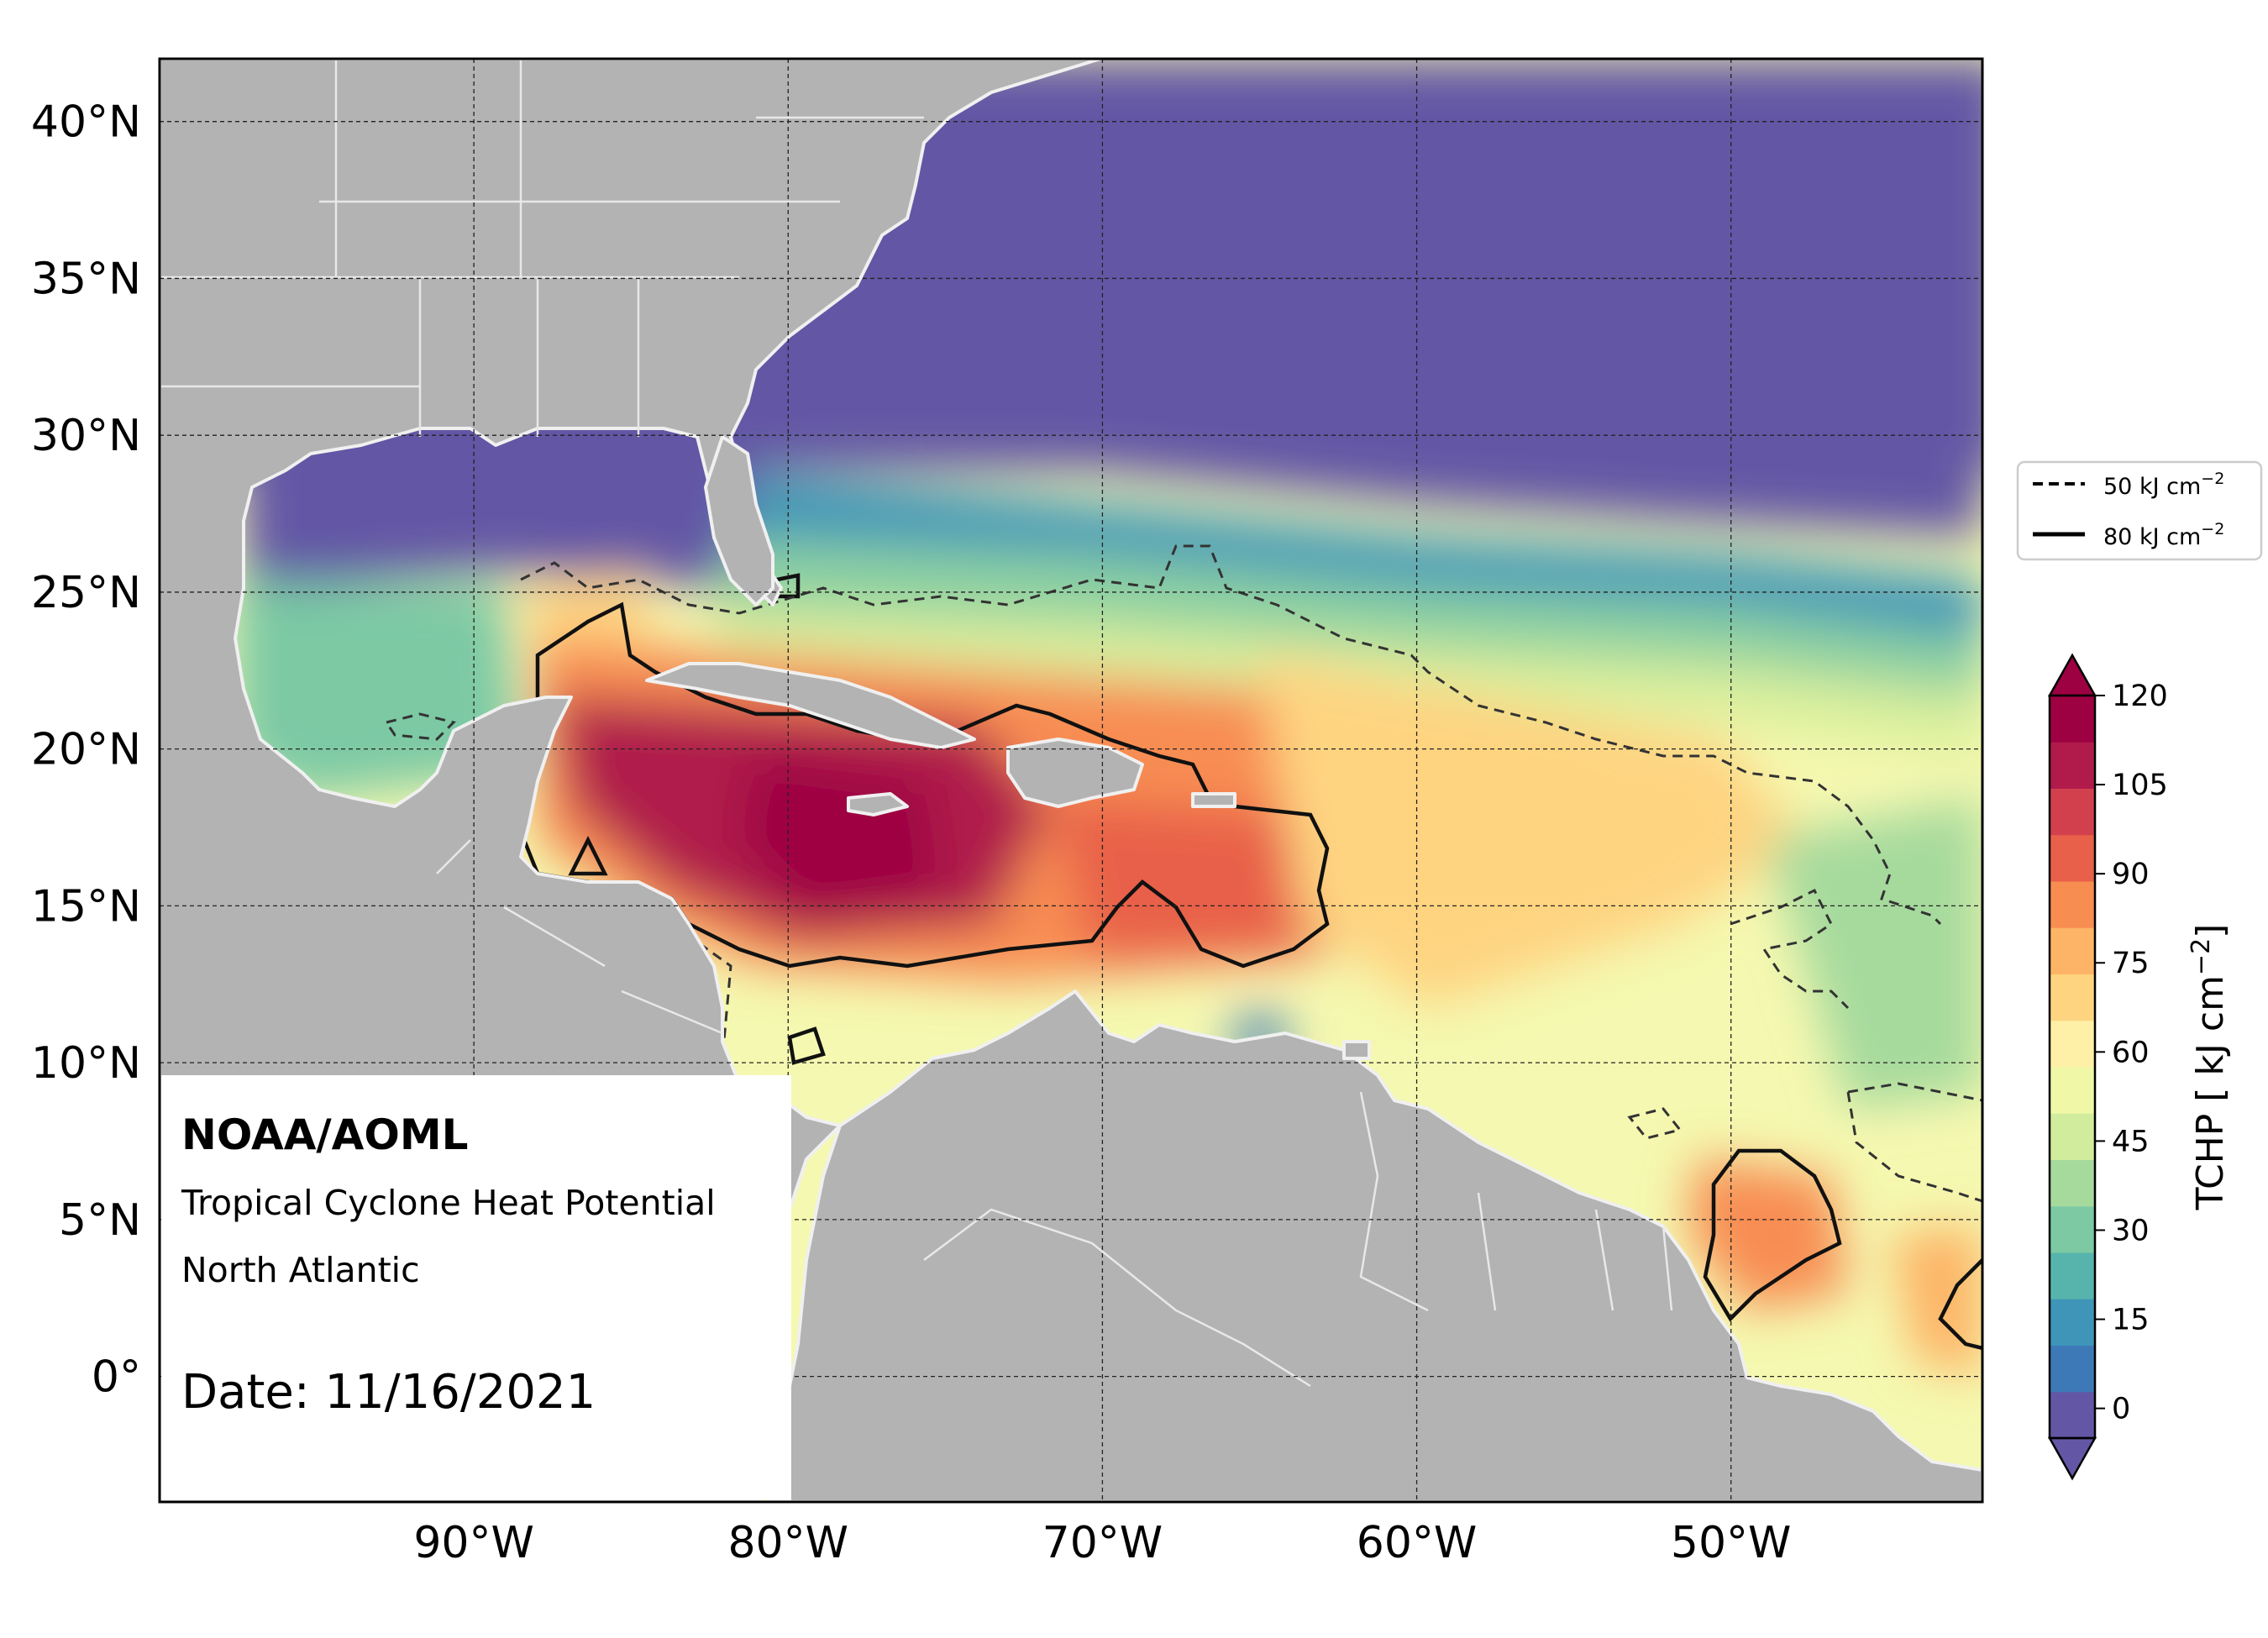 Image resolution: width=2268 pixels, height=1638 pixels. I want to click on lon-tick-label: 60°W, so click(1417, 1543).